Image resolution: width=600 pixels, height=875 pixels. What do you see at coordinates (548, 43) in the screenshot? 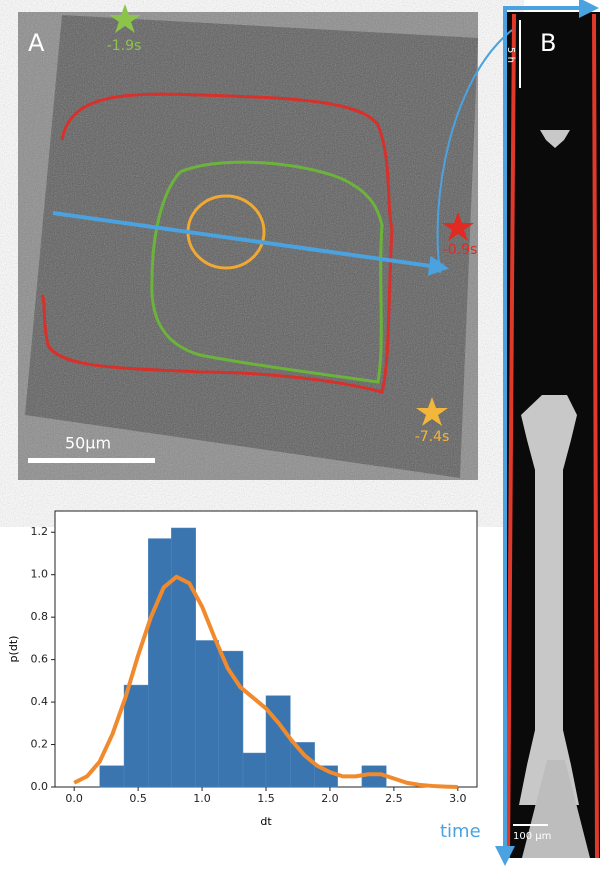
I see `panel-label: B` at bounding box center [548, 43].